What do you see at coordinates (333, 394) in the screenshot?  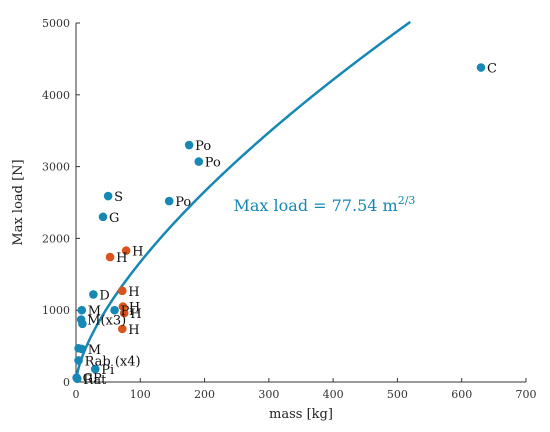 I see `x-tick-label: 400` at bounding box center [333, 394].